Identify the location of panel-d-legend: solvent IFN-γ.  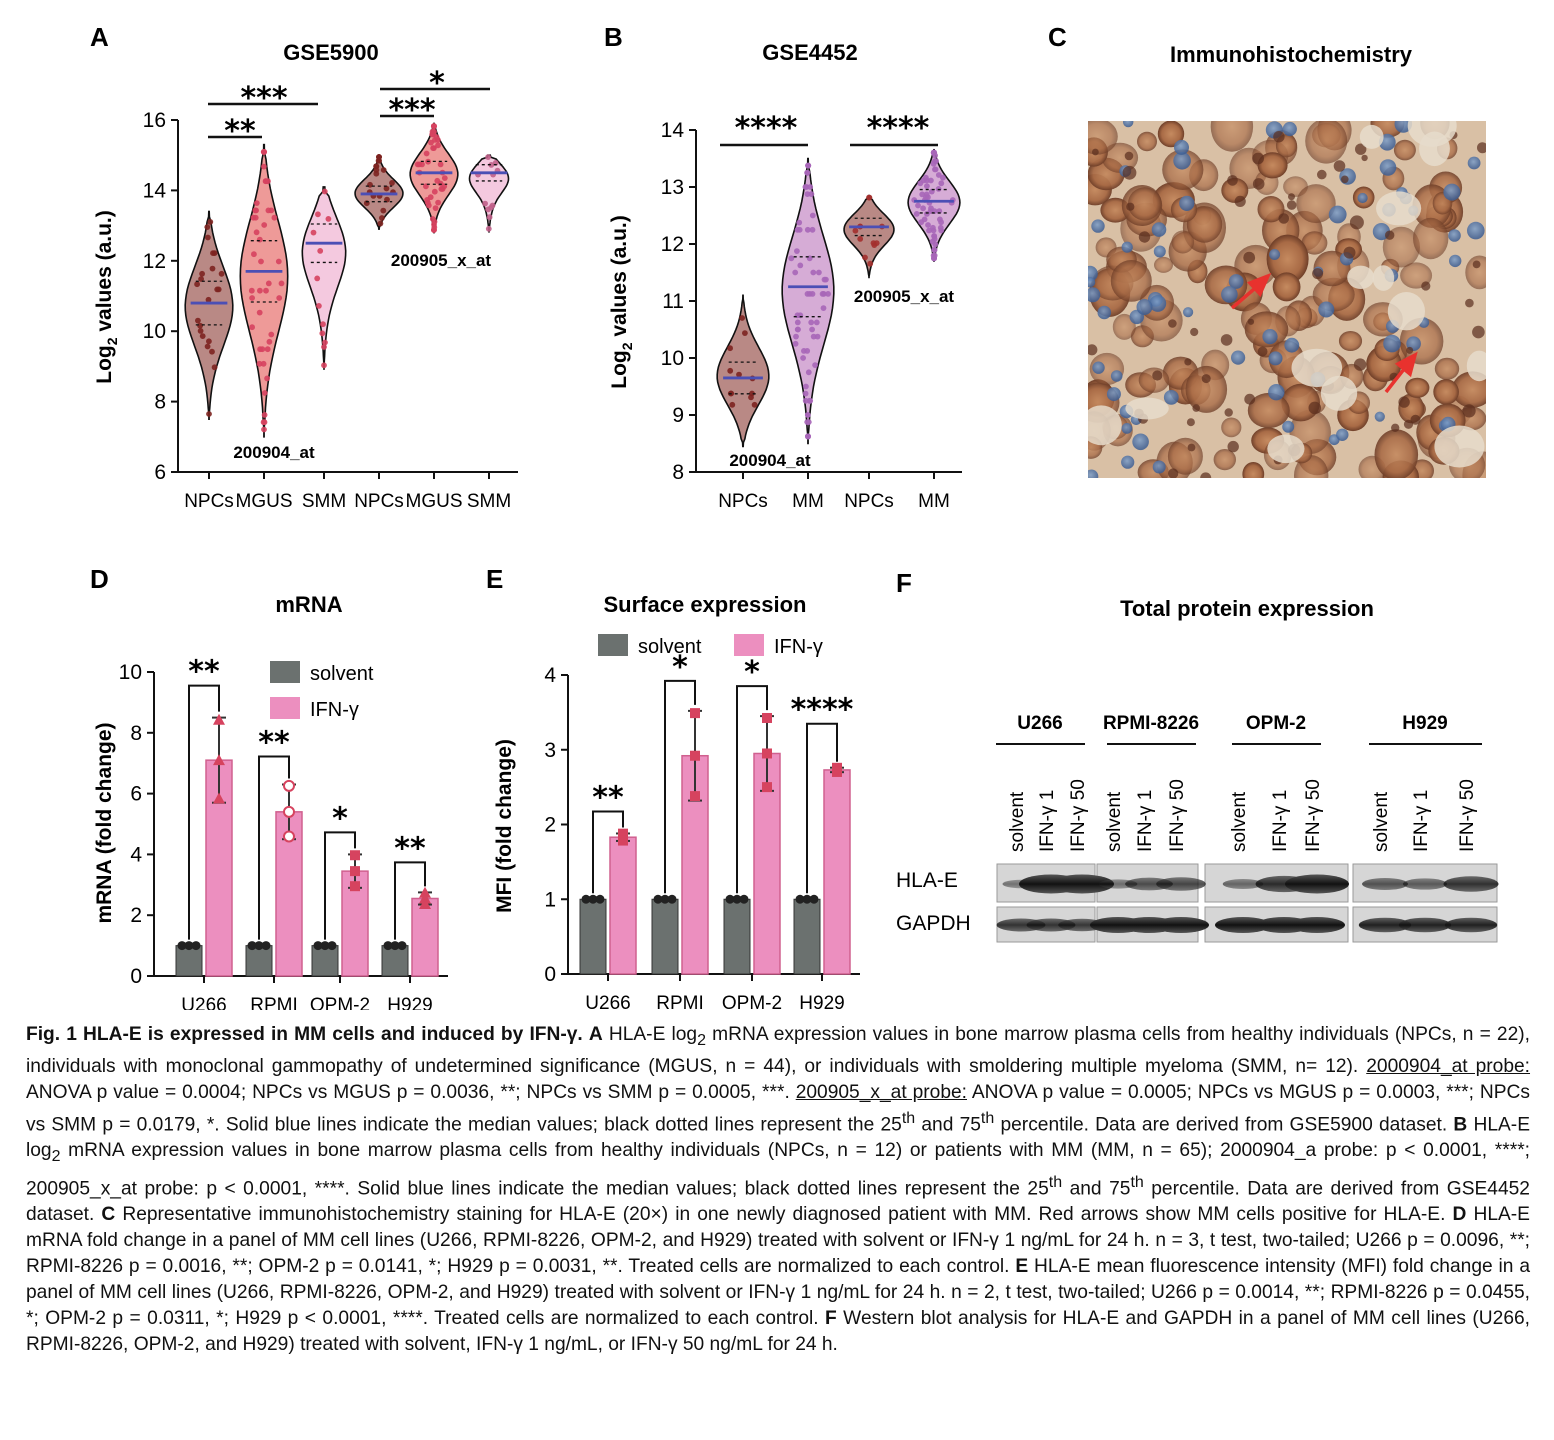
(322, 691).